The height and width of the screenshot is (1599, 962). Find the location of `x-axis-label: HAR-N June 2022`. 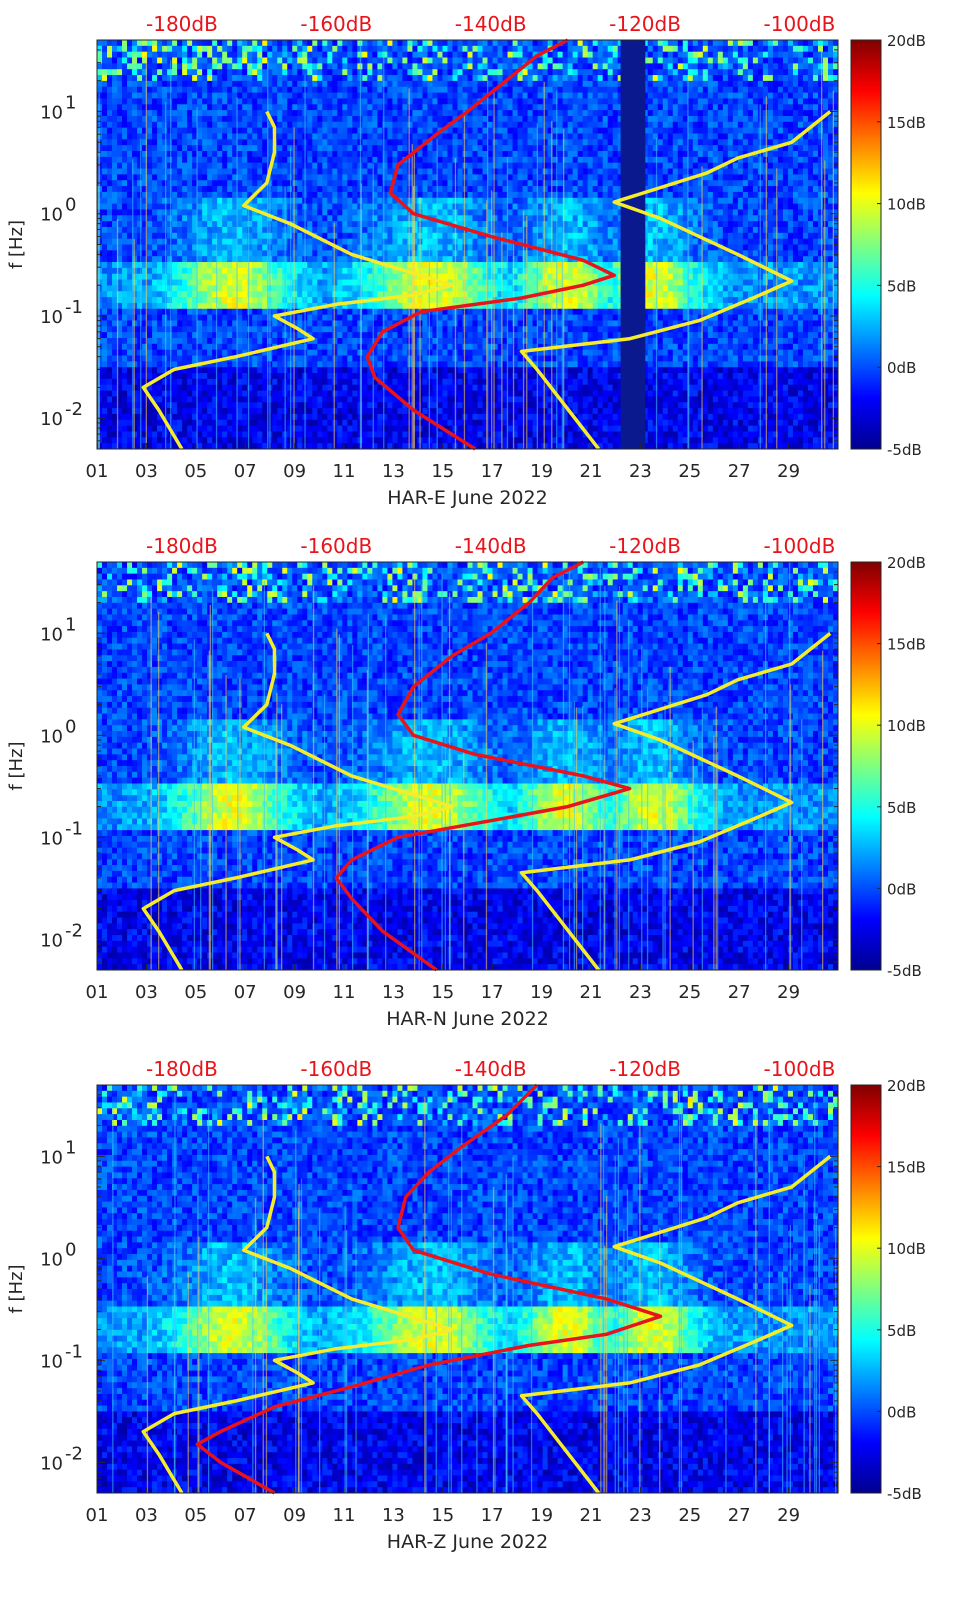

x-axis-label: HAR-N June 2022 is located at coordinates (467, 1019).